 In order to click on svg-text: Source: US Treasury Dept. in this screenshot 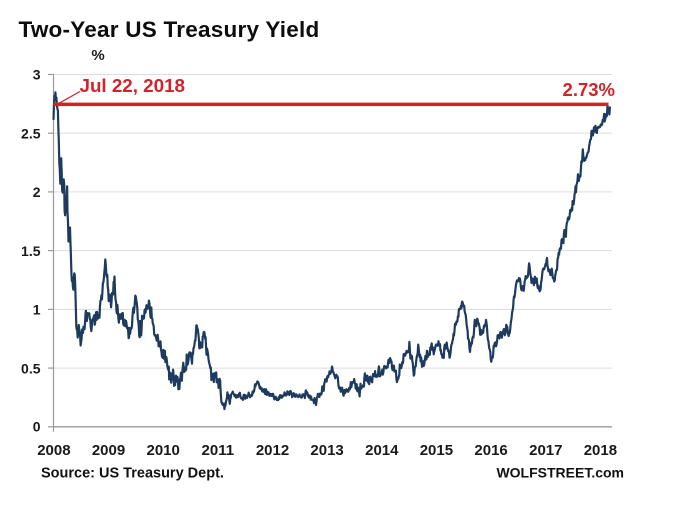, I will do `click(132, 474)`.